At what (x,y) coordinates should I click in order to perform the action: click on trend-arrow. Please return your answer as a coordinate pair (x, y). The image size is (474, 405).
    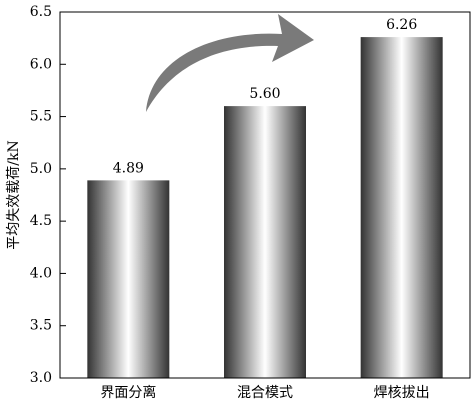
    Looking at the image, I should click on (230, 63).